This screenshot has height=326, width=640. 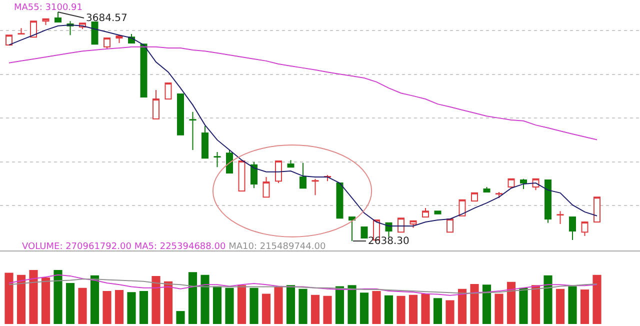 What do you see at coordinates (180, 247) in the screenshot?
I see `text: MA5: 225394688.00` at bounding box center [180, 247].